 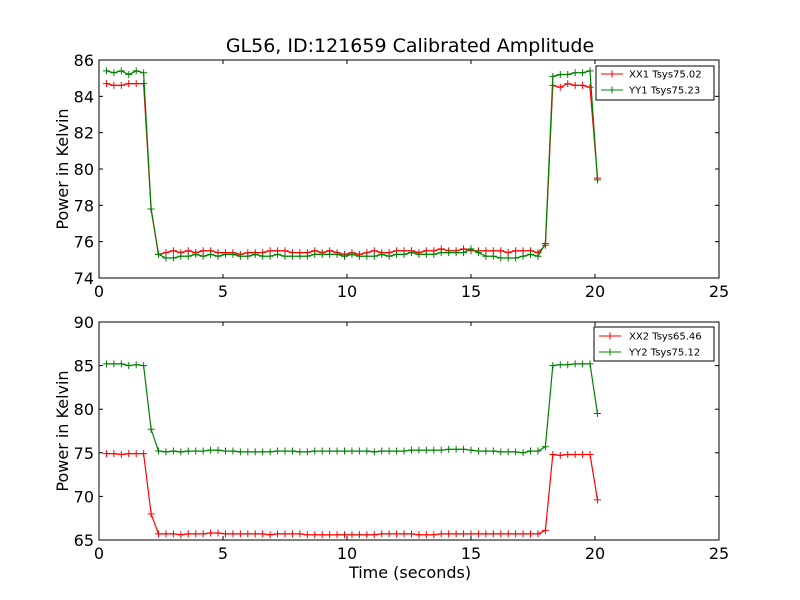 What do you see at coordinates (654, 344) in the screenshot?
I see `legend: XX2 Tsys65.46 YY2 Tsys75.12` at bounding box center [654, 344].